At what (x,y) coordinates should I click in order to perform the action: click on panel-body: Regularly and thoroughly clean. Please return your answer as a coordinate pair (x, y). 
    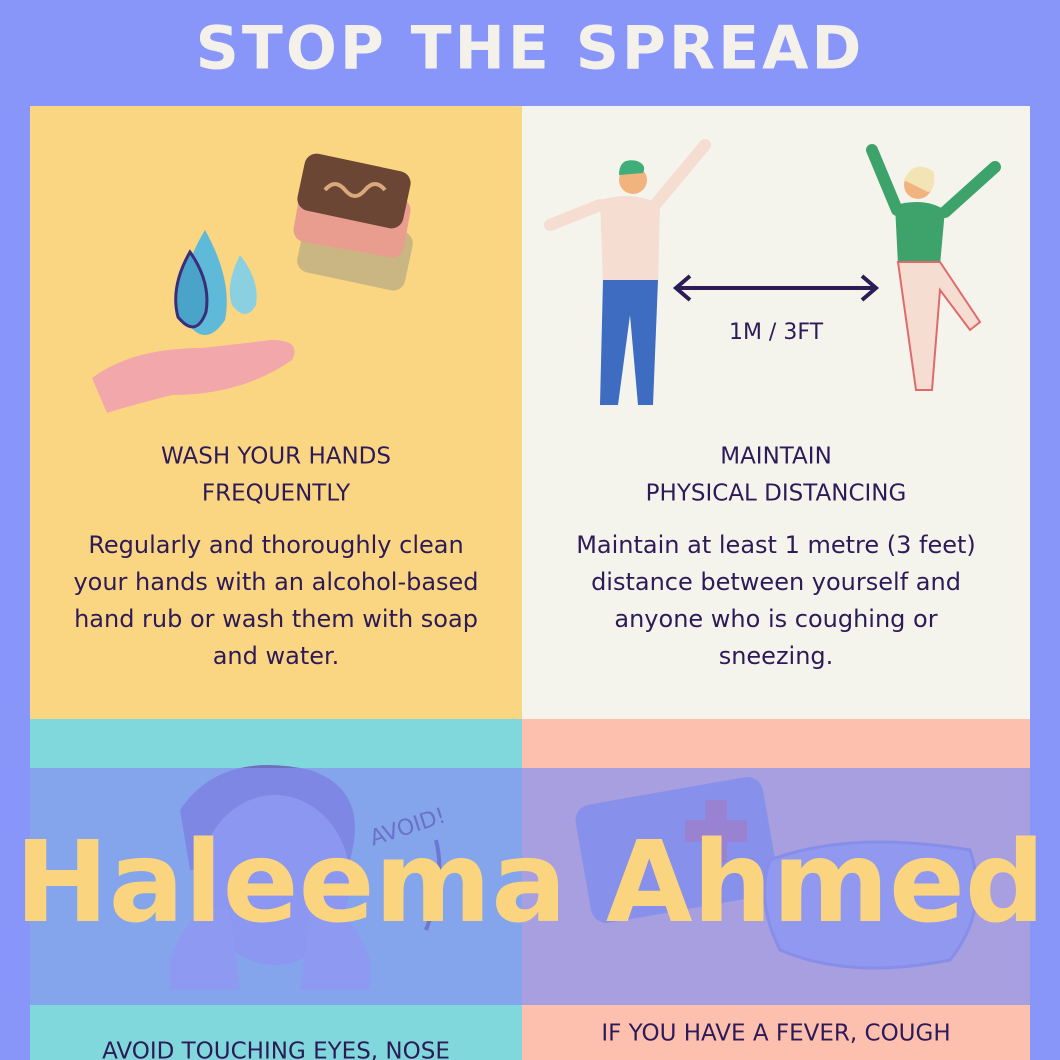
    Looking at the image, I should click on (275, 545).